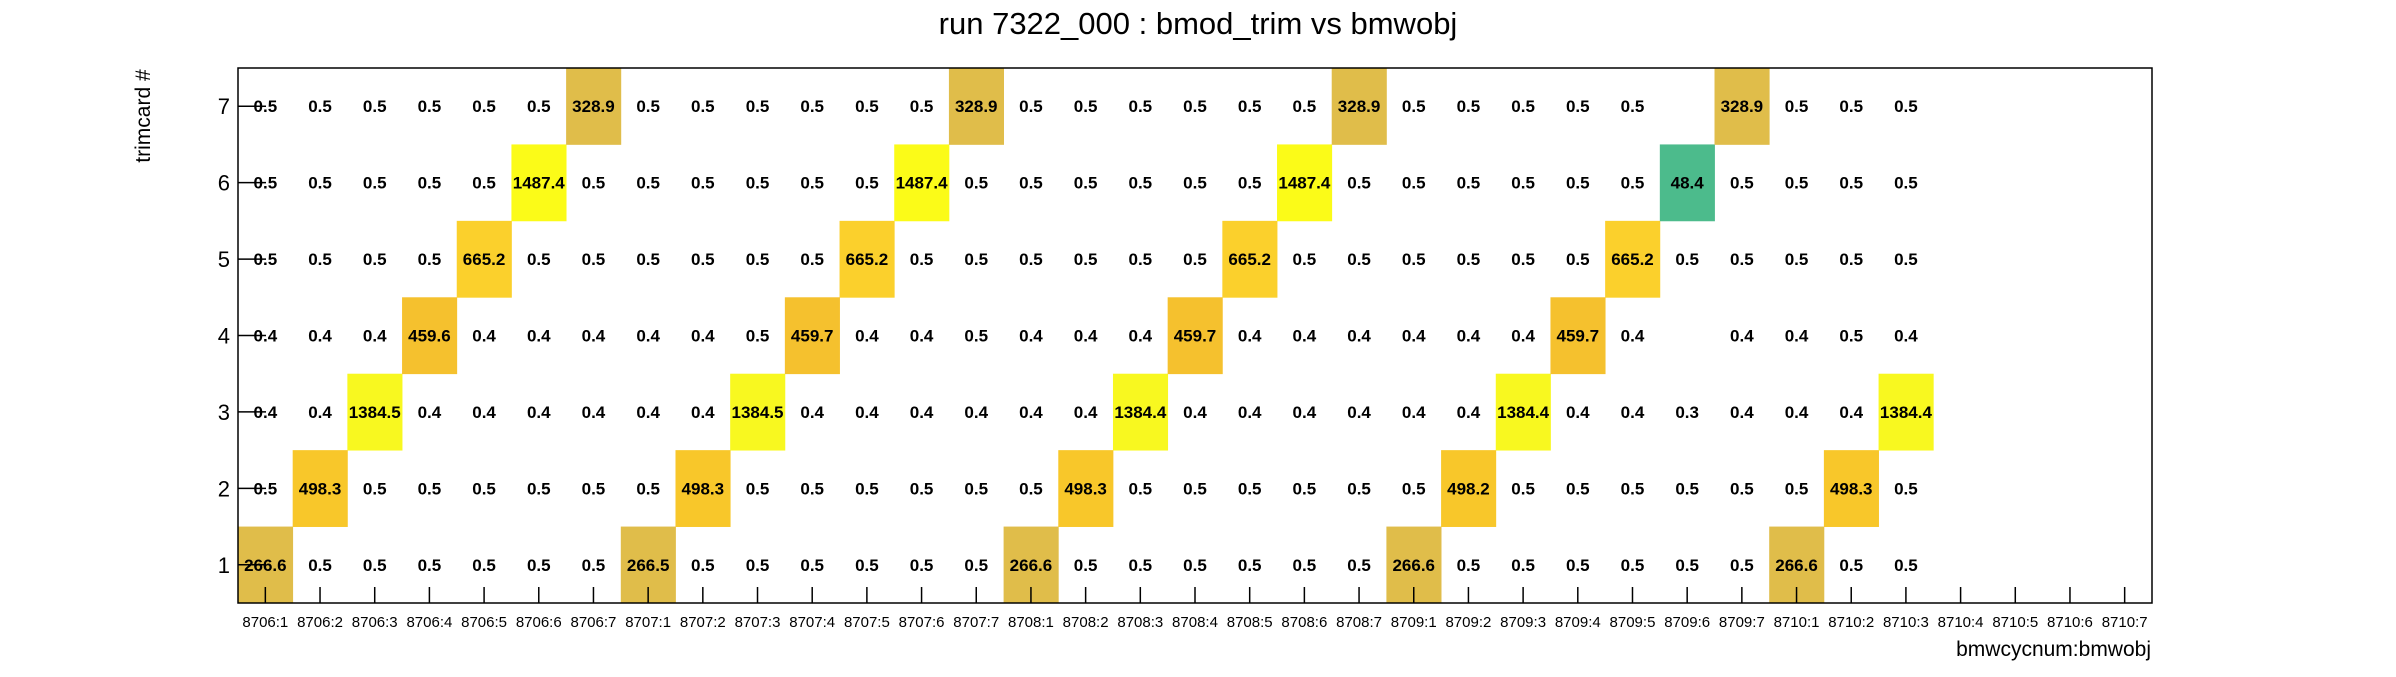 The image size is (2396, 677). Describe the element at coordinates (2070, 622) in the screenshot. I see `x-tick-label: 8710:6` at that location.